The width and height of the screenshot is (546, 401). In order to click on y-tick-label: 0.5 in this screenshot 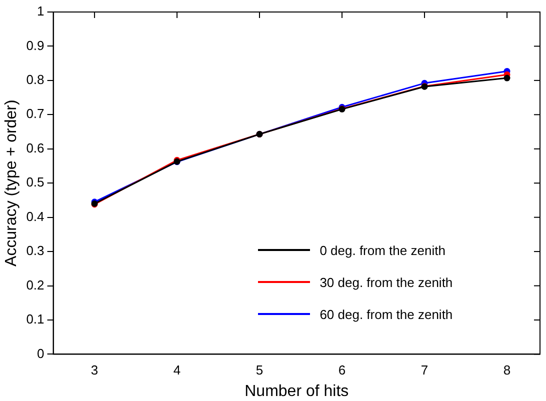, I will do `click(35, 182)`.